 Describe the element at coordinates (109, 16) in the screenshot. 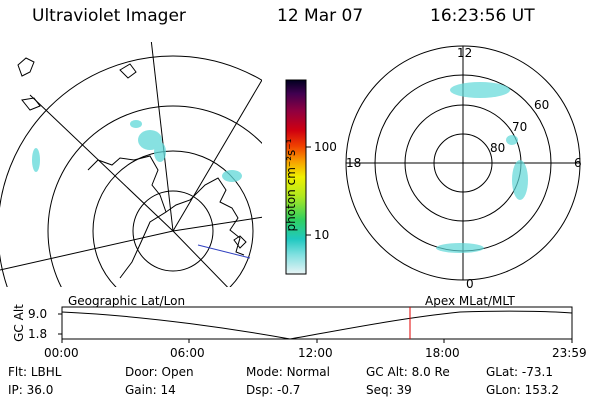

I see `instrument-title: Ultraviolet Imager` at that location.